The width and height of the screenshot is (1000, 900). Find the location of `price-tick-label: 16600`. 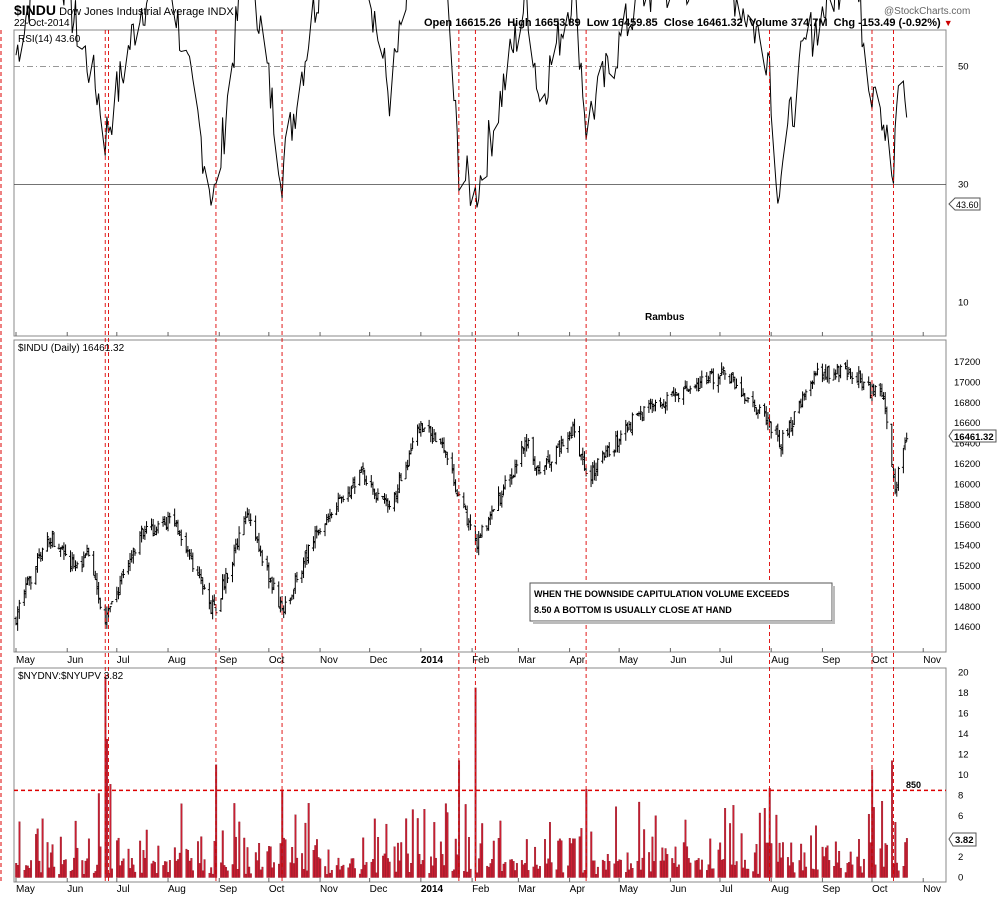

price-tick-label: 16600 is located at coordinates (967, 423).